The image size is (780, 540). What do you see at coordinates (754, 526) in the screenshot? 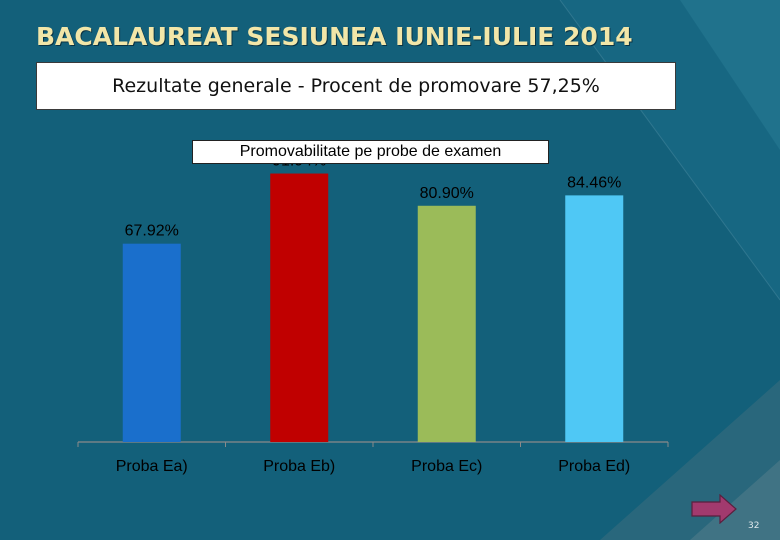
I see `page-number: 32` at bounding box center [754, 526].